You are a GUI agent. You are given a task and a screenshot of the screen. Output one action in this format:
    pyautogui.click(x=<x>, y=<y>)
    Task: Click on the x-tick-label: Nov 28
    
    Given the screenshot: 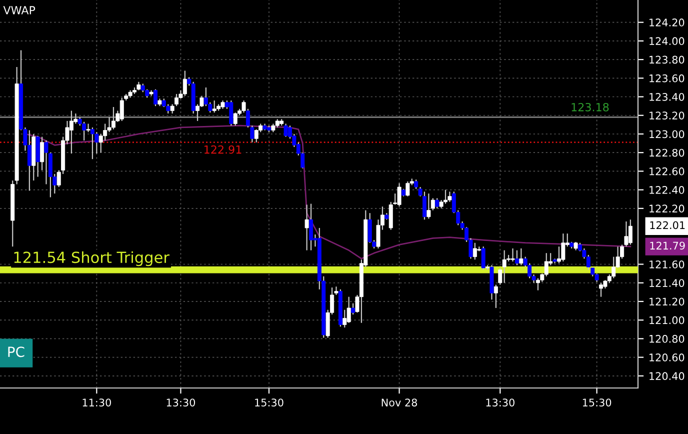 What is the action you would take?
    pyautogui.click(x=400, y=402)
    